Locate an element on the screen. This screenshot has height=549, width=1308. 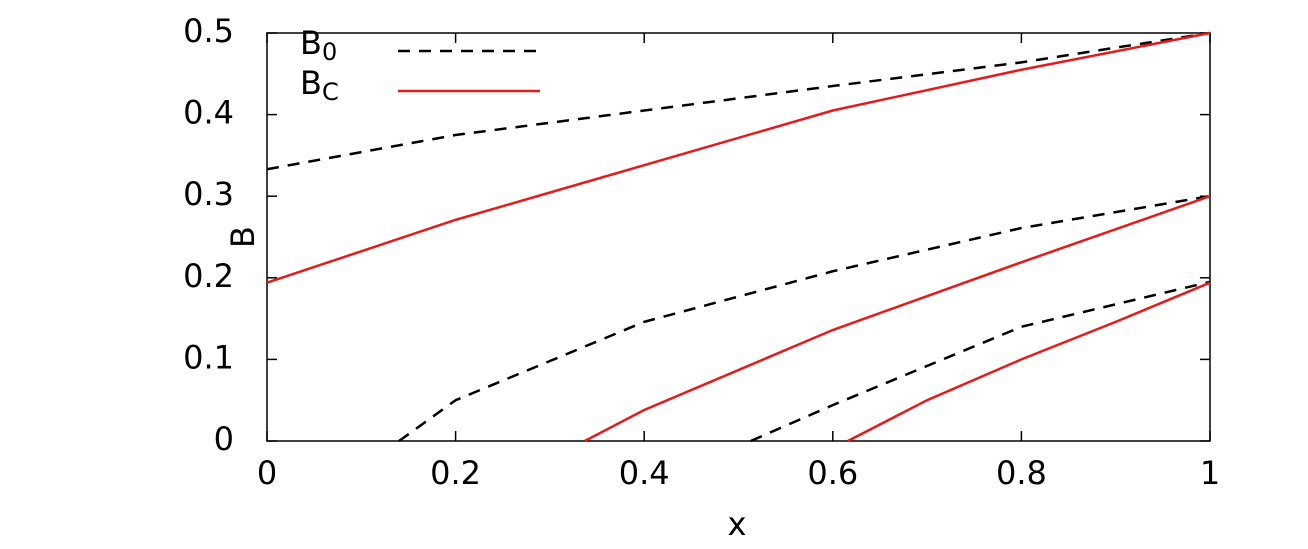
legend-subscript: C is located at coordinates (330, 92).